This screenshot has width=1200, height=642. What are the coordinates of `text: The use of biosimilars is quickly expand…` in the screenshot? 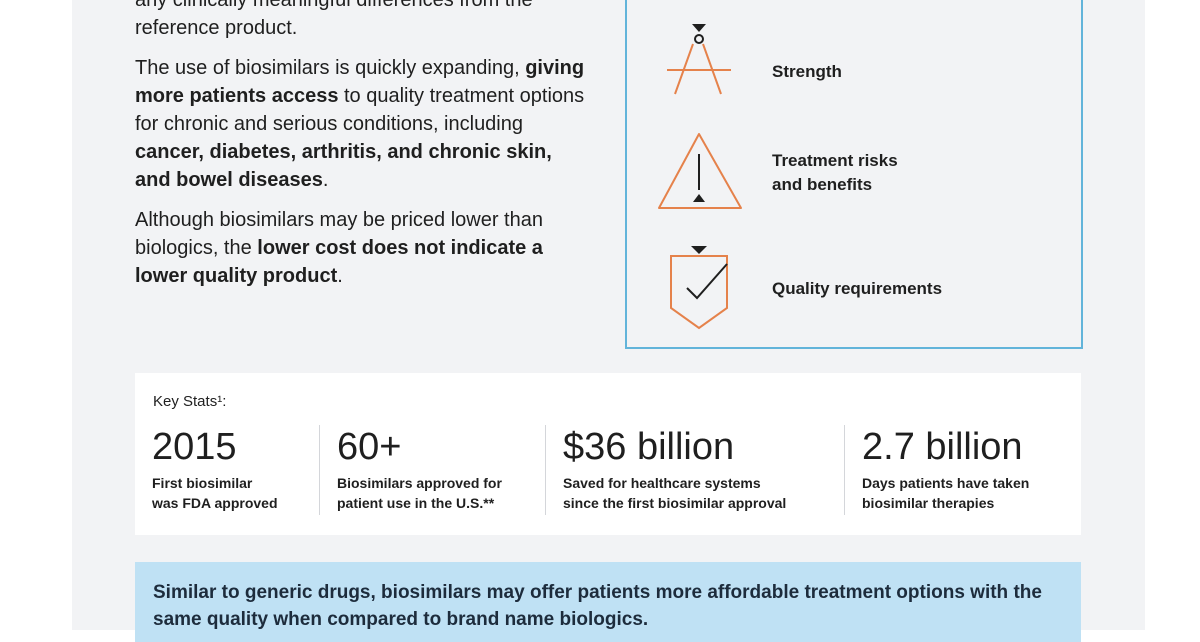 It's located at (330, 68).